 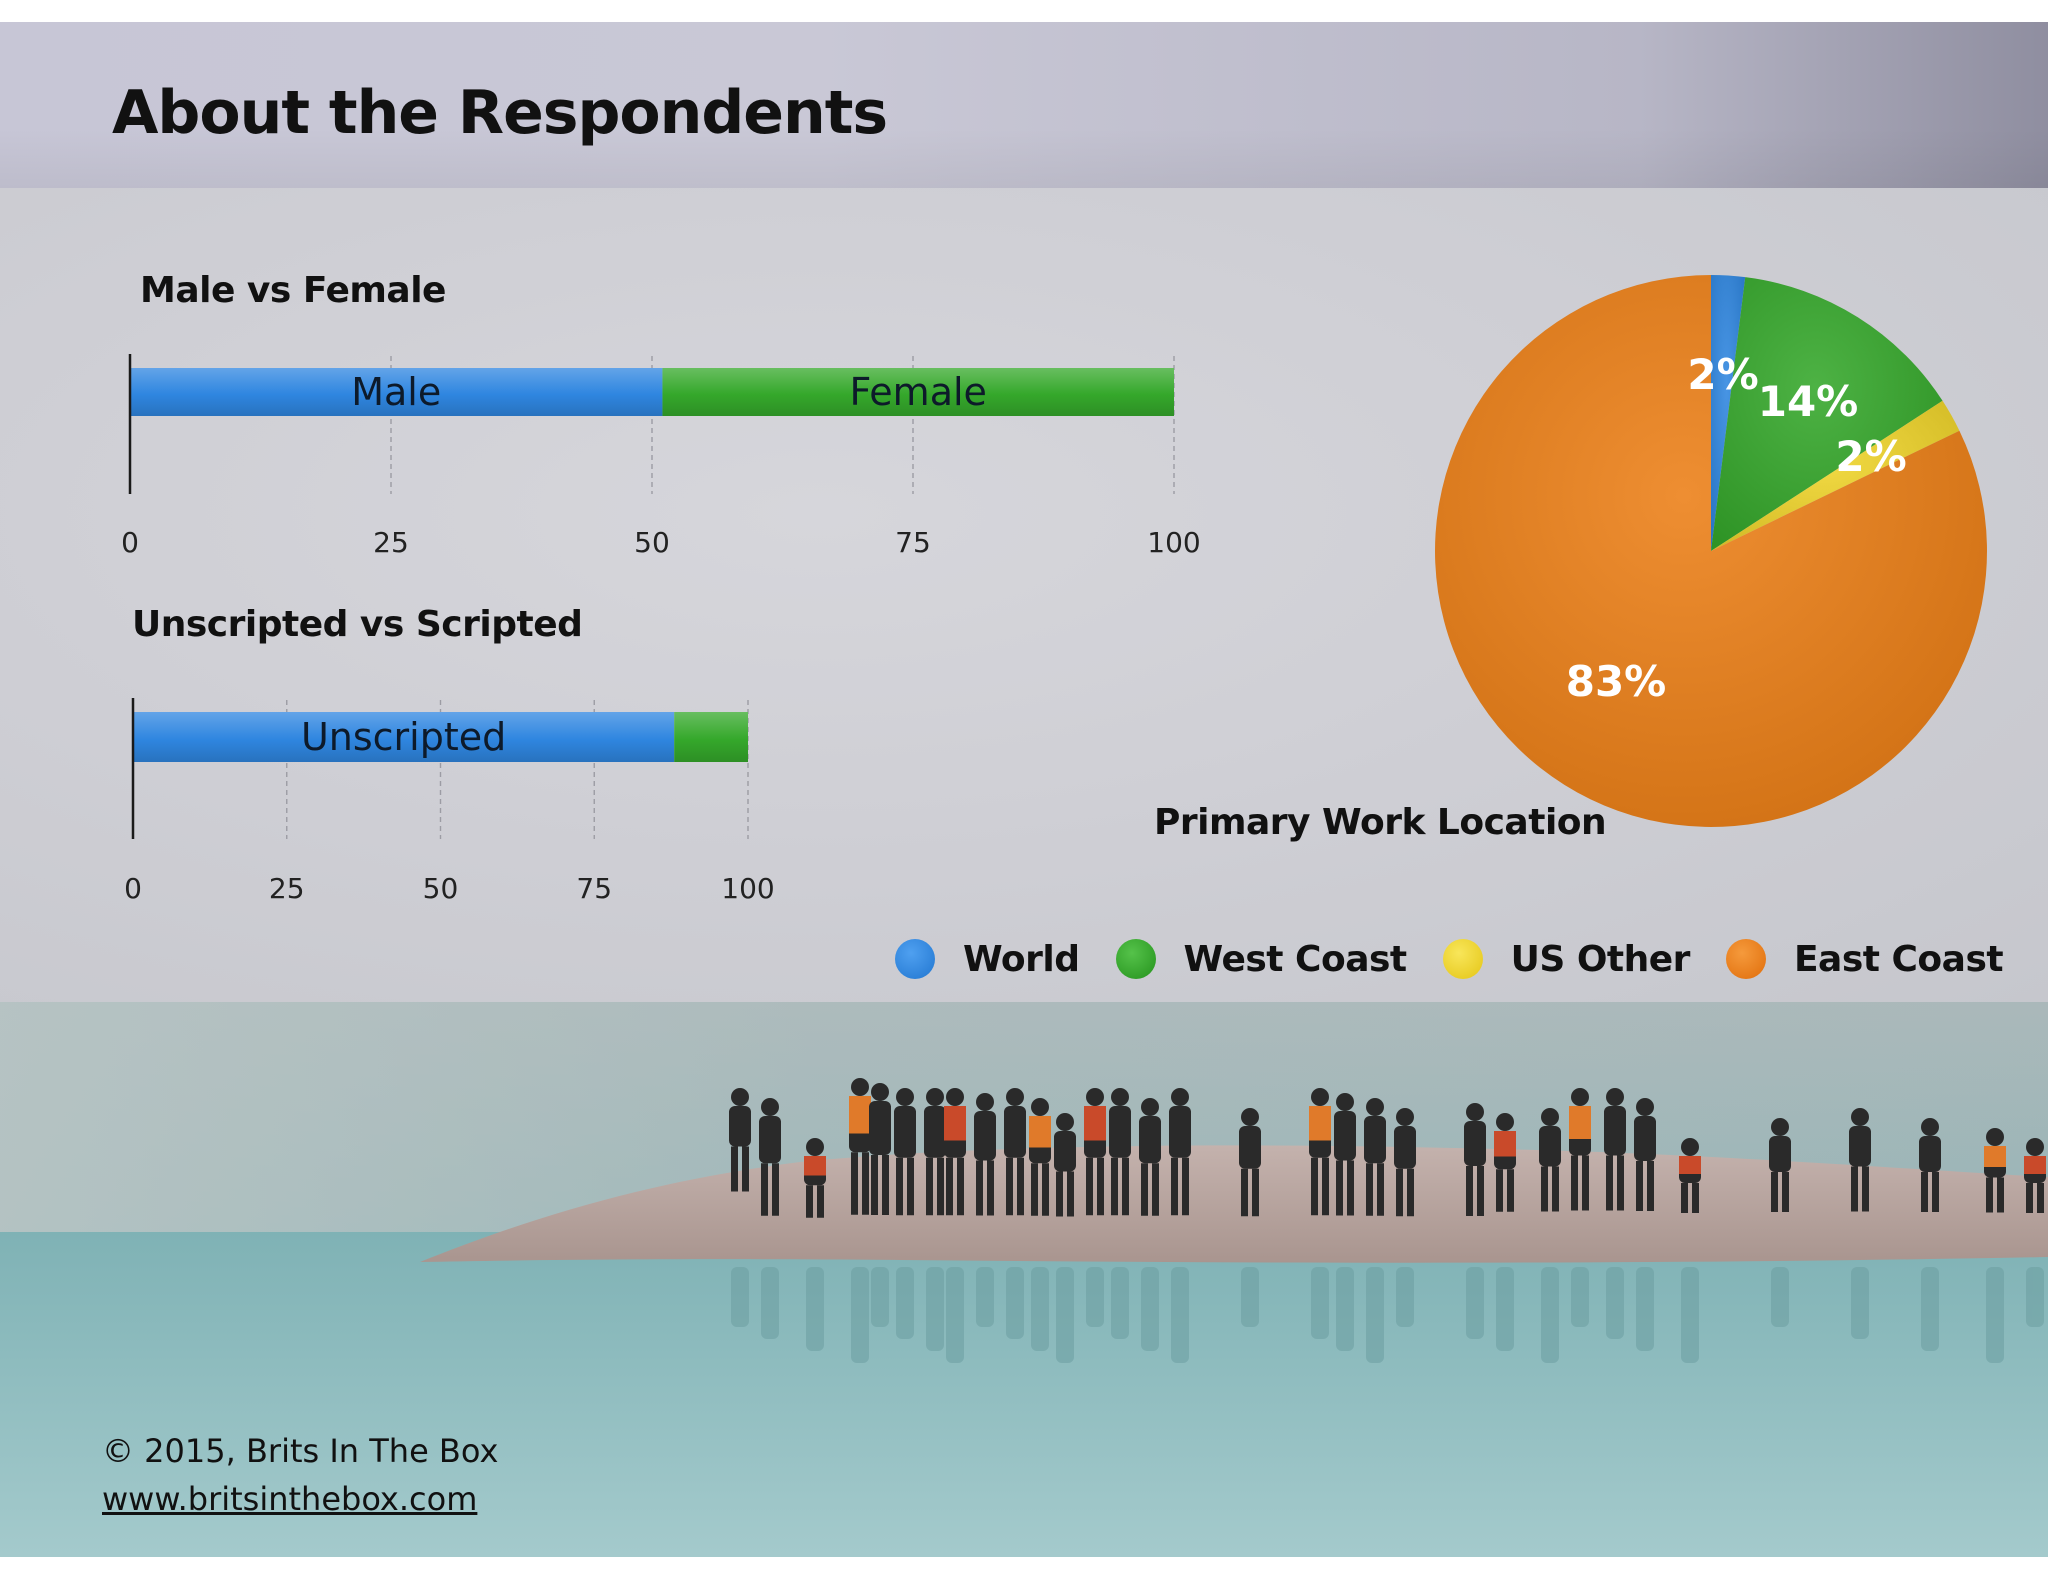 I want to click on copyright-text: © 2015, Brits In The Box, so click(x=300, y=1451).